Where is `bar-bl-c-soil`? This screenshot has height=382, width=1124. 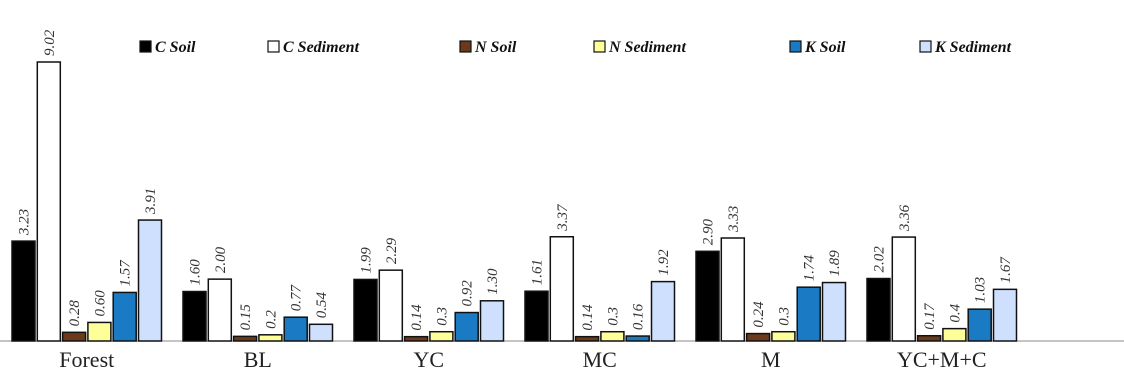 bar-bl-c-soil is located at coordinates (194, 316).